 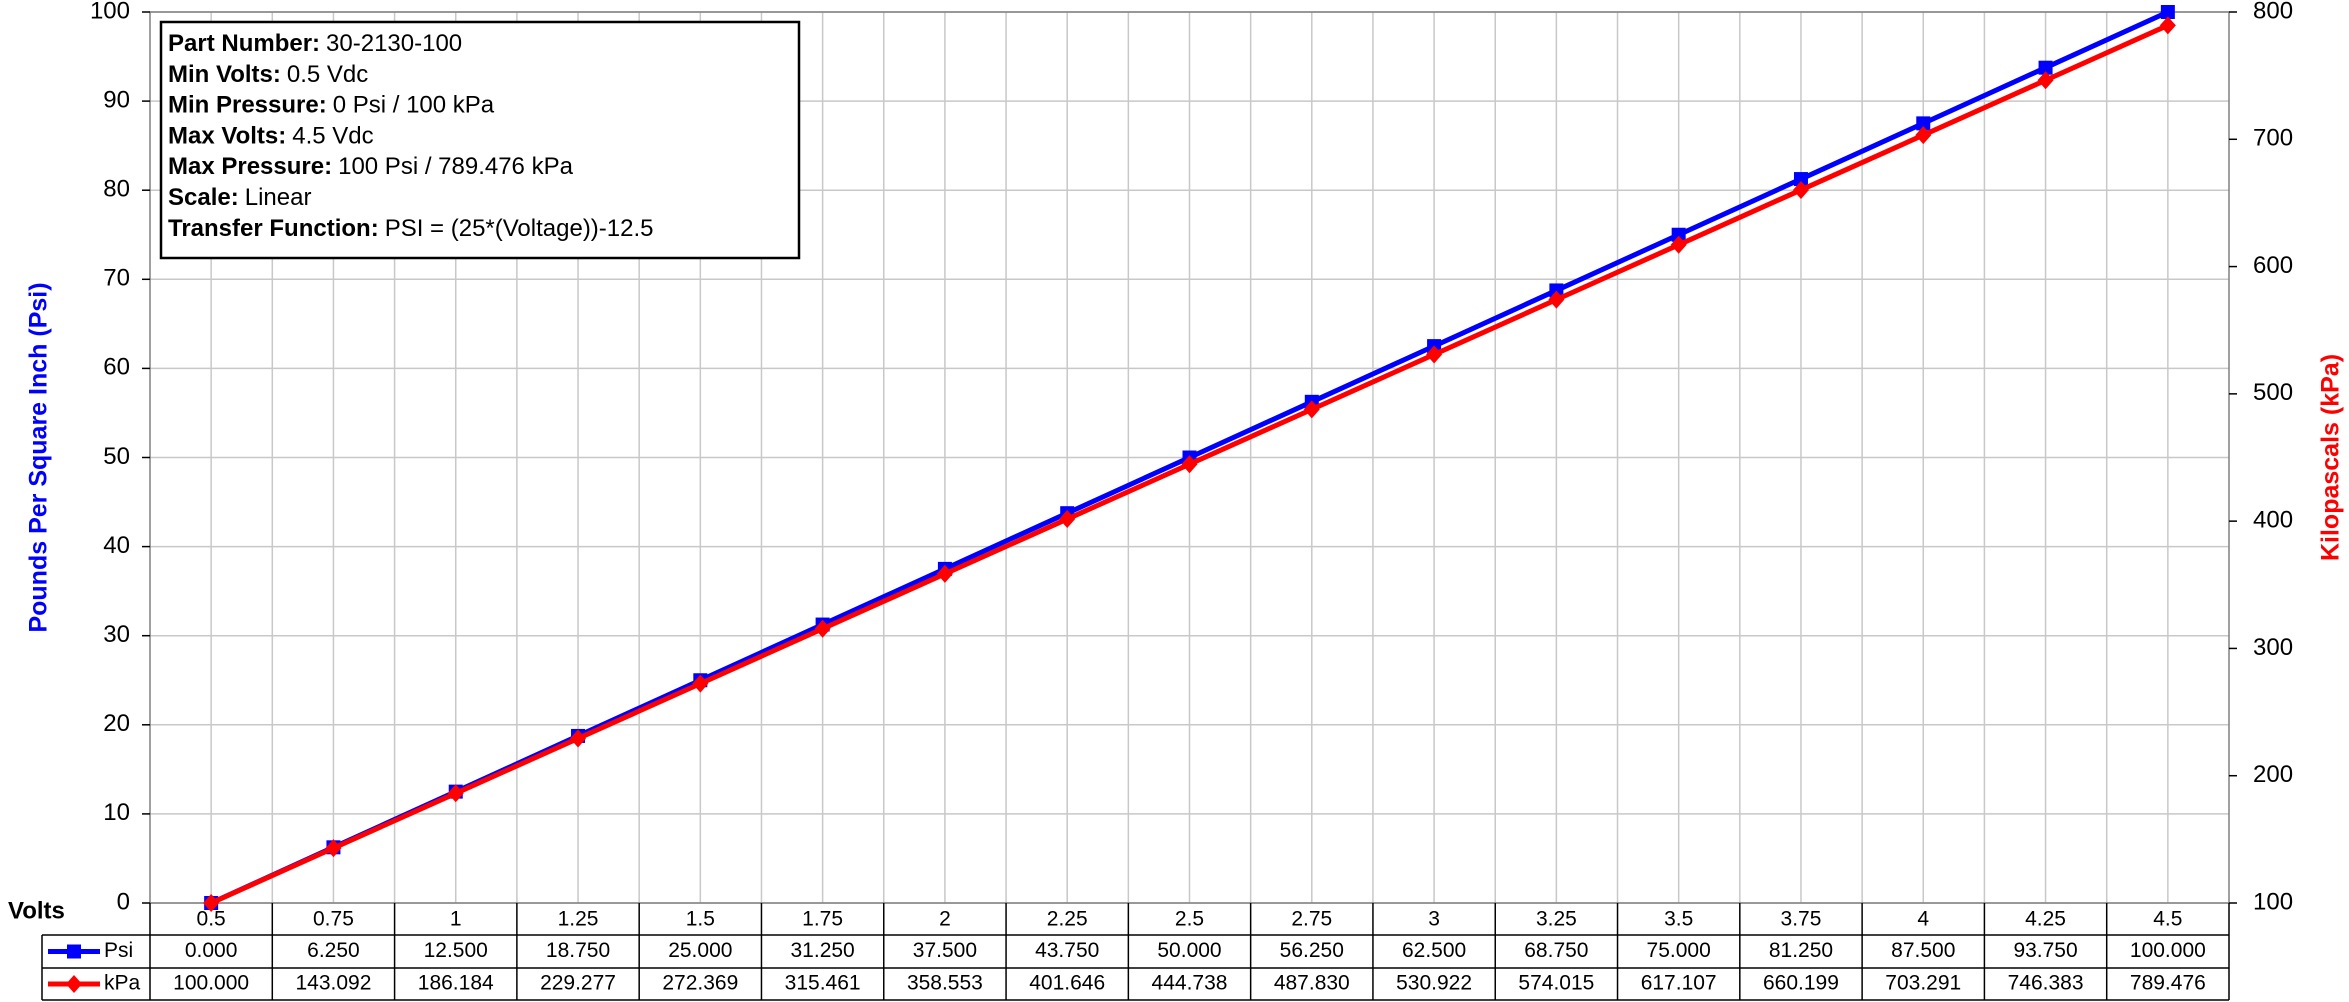 I want to click on x-tick-label: 4, so click(x=1923, y=919).